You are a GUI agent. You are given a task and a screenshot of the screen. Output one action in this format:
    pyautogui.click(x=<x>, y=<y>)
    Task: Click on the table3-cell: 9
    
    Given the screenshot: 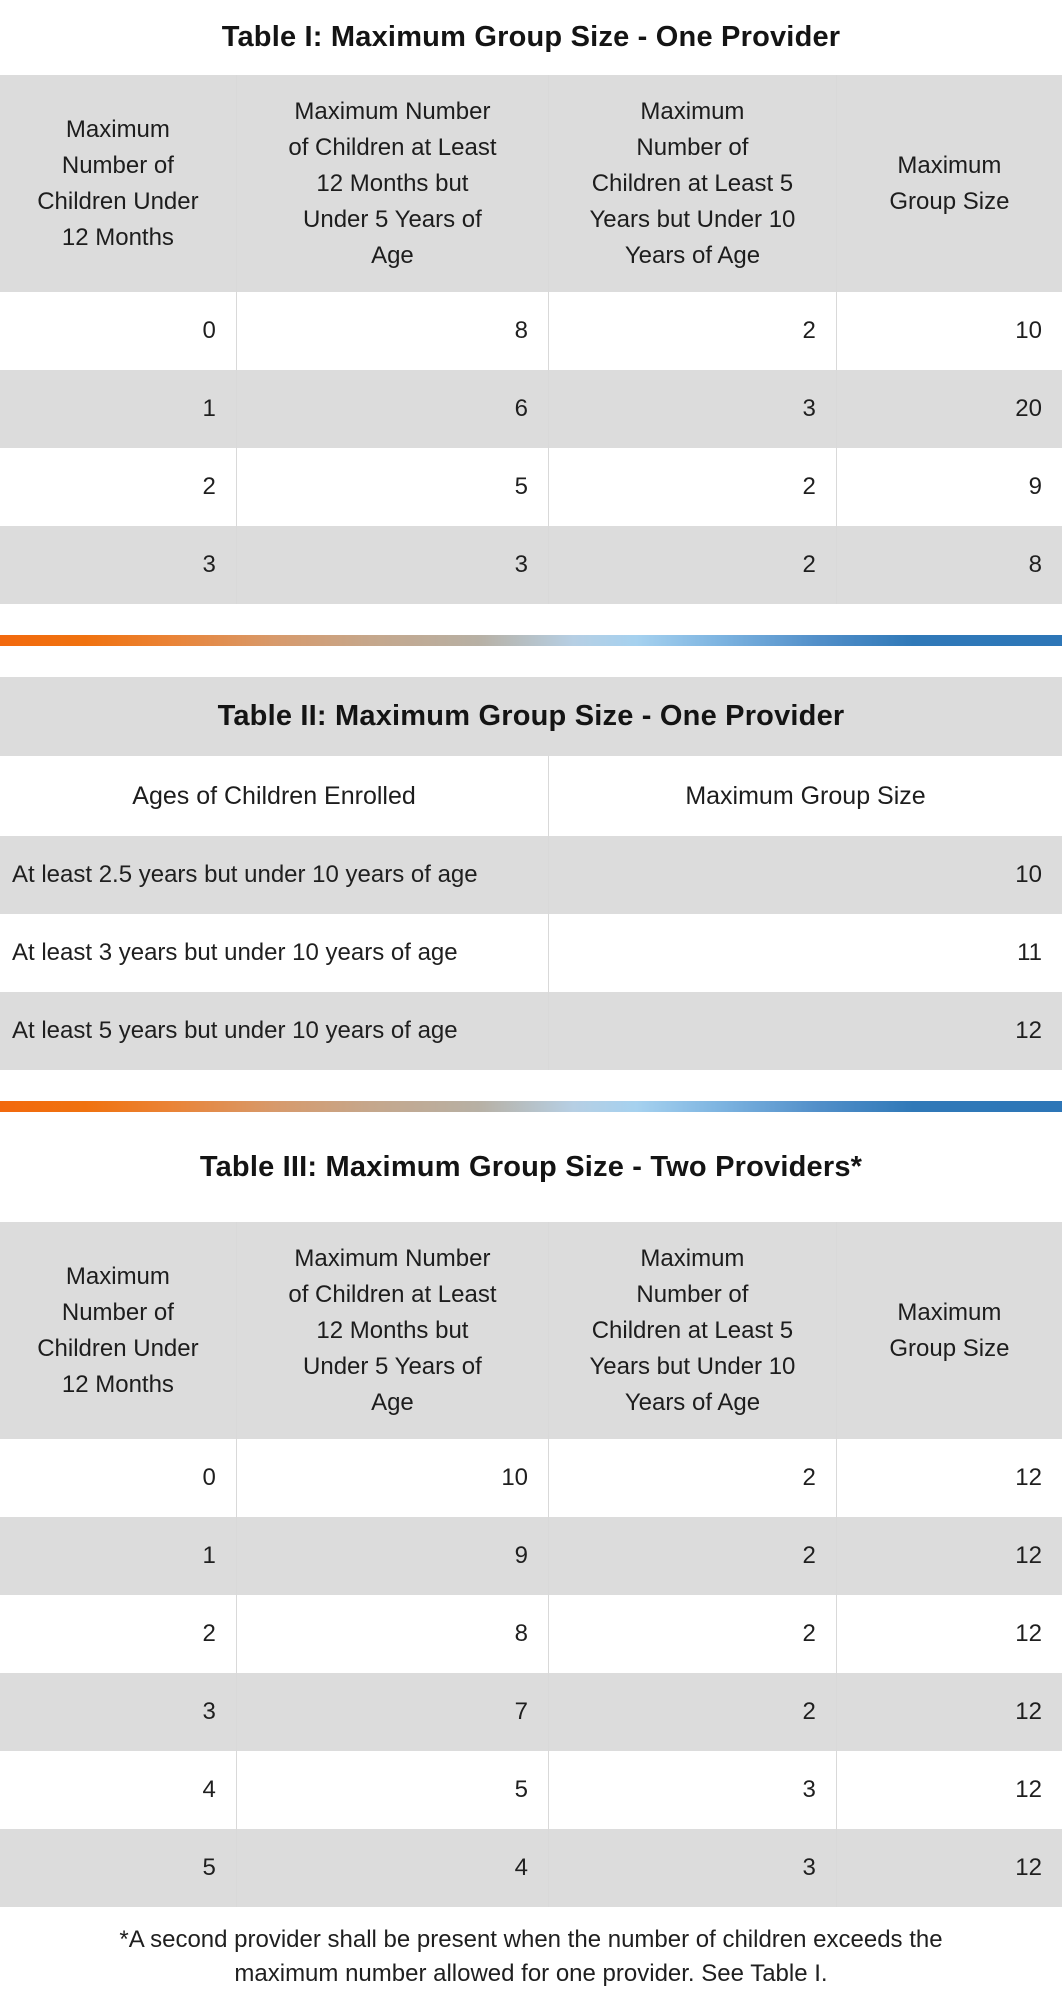 What is the action you would take?
    pyautogui.click(x=393, y=1556)
    